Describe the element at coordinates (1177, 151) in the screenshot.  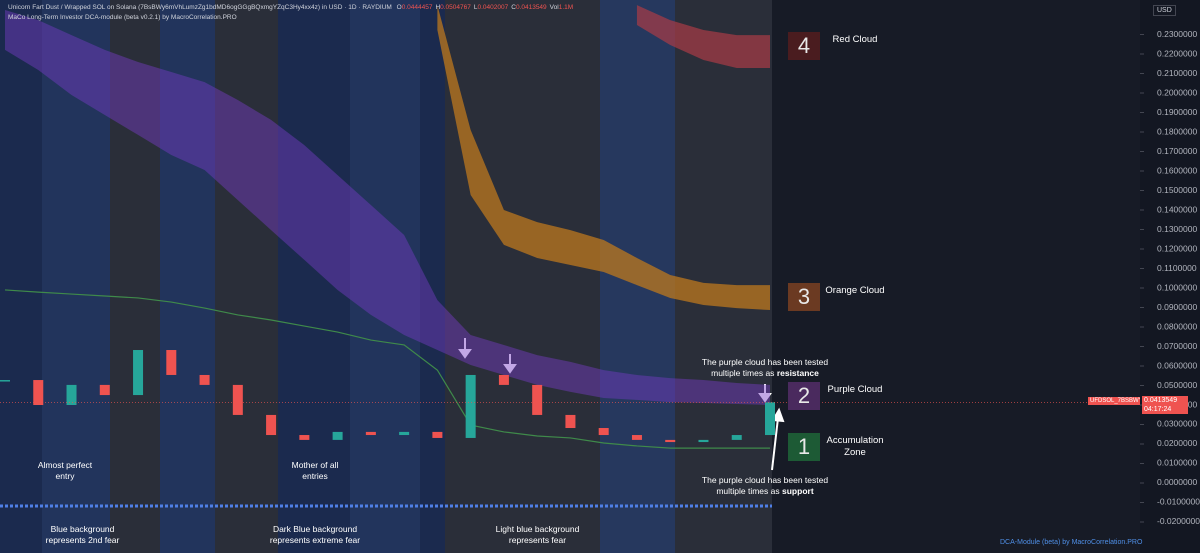
I see `y-tick-label: 0.1700000` at that location.